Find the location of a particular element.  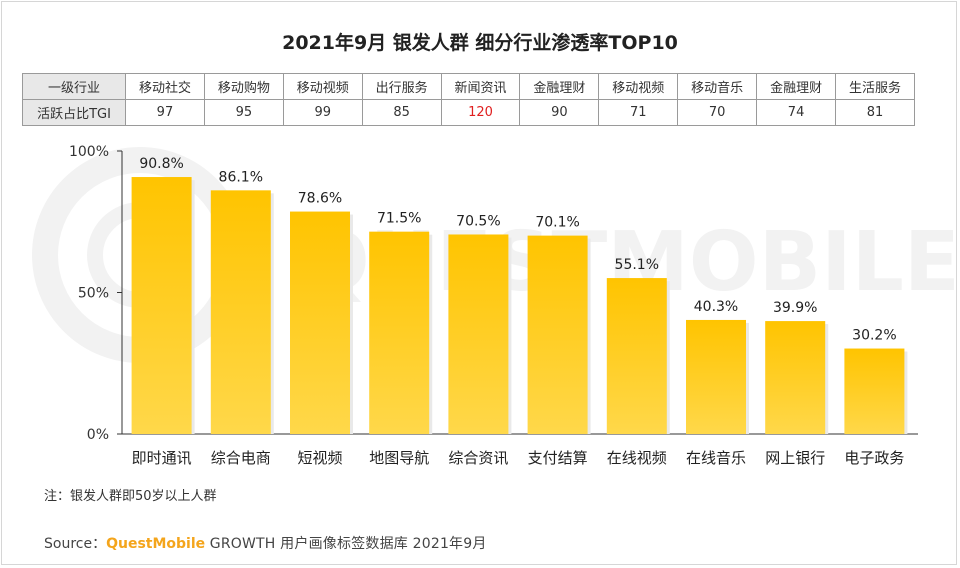

industry-cell: 生活服务 is located at coordinates (875, 86).